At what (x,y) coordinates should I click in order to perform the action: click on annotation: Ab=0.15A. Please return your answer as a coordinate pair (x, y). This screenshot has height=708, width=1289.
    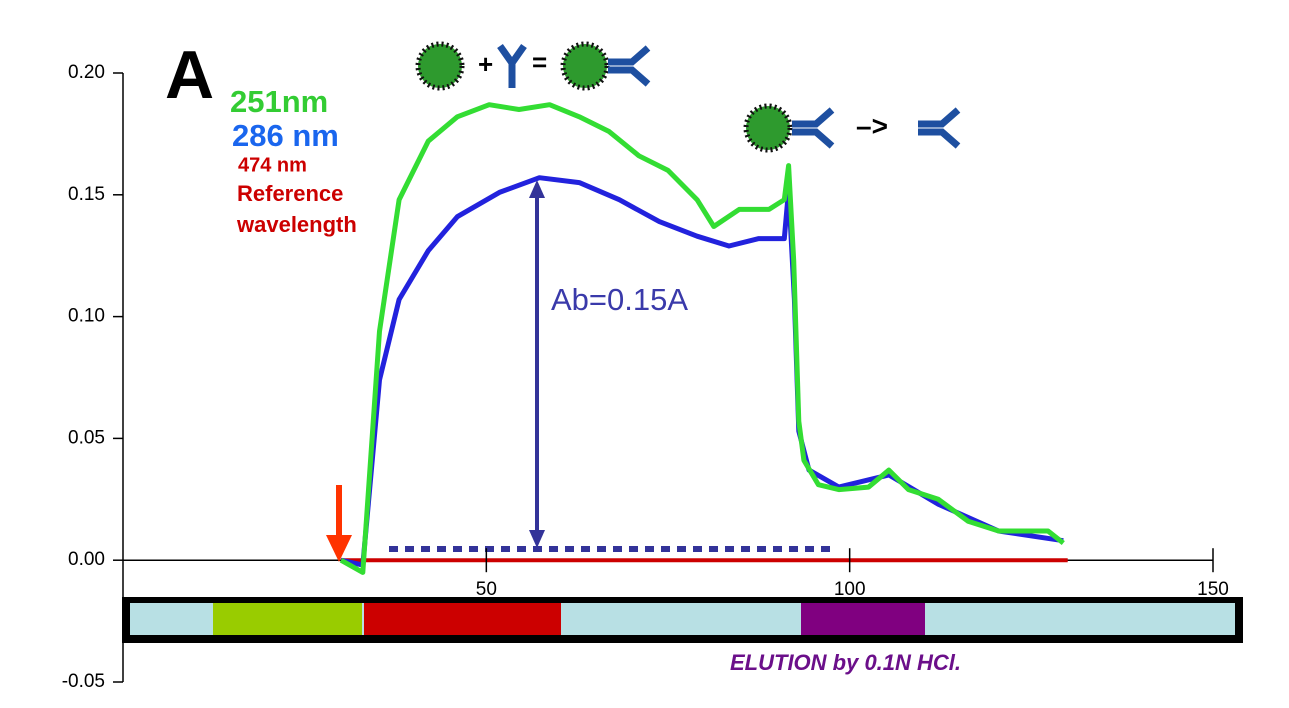
    Looking at the image, I should click on (619, 299).